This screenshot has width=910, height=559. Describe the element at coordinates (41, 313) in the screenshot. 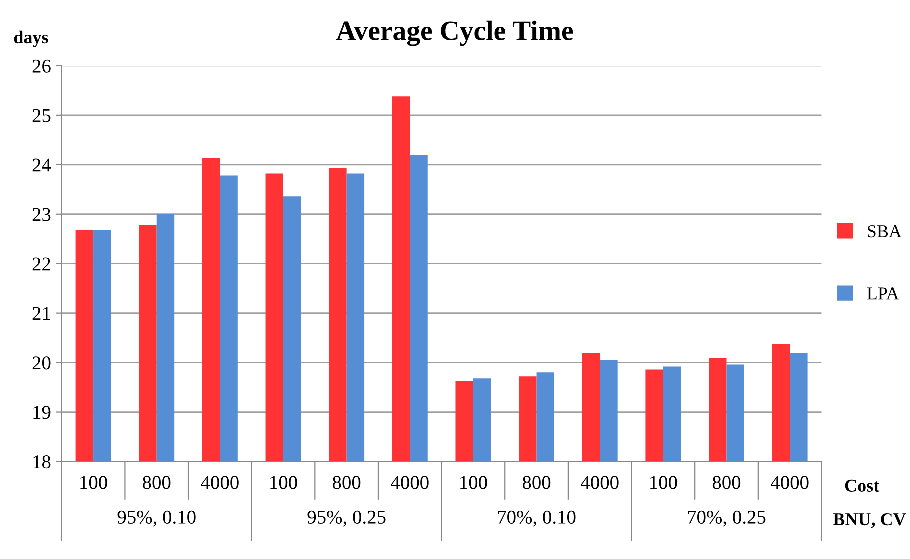

I see `y-tick-label: 21` at that location.